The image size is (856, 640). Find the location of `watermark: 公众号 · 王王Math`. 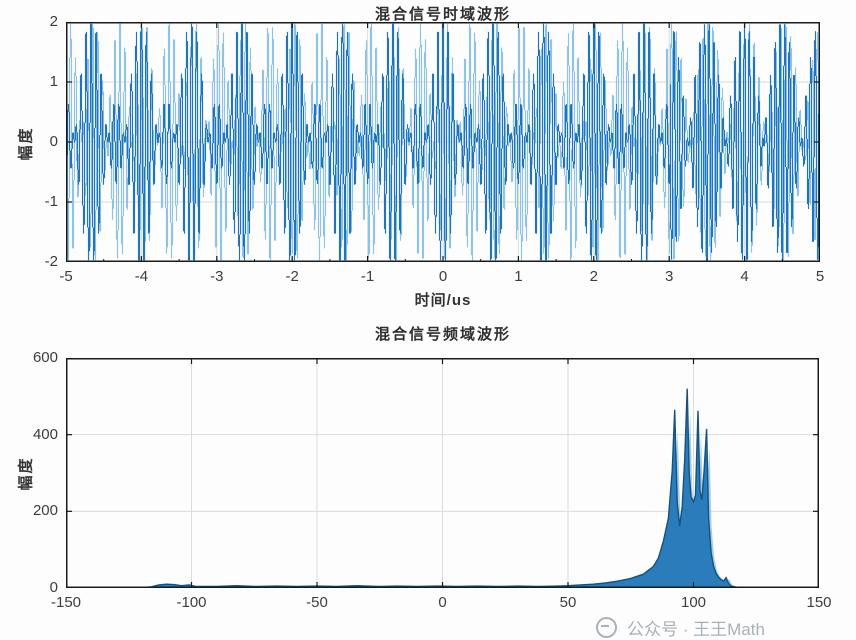

watermark: 公众号 · 王王Math is located at coordinates (680, 627).